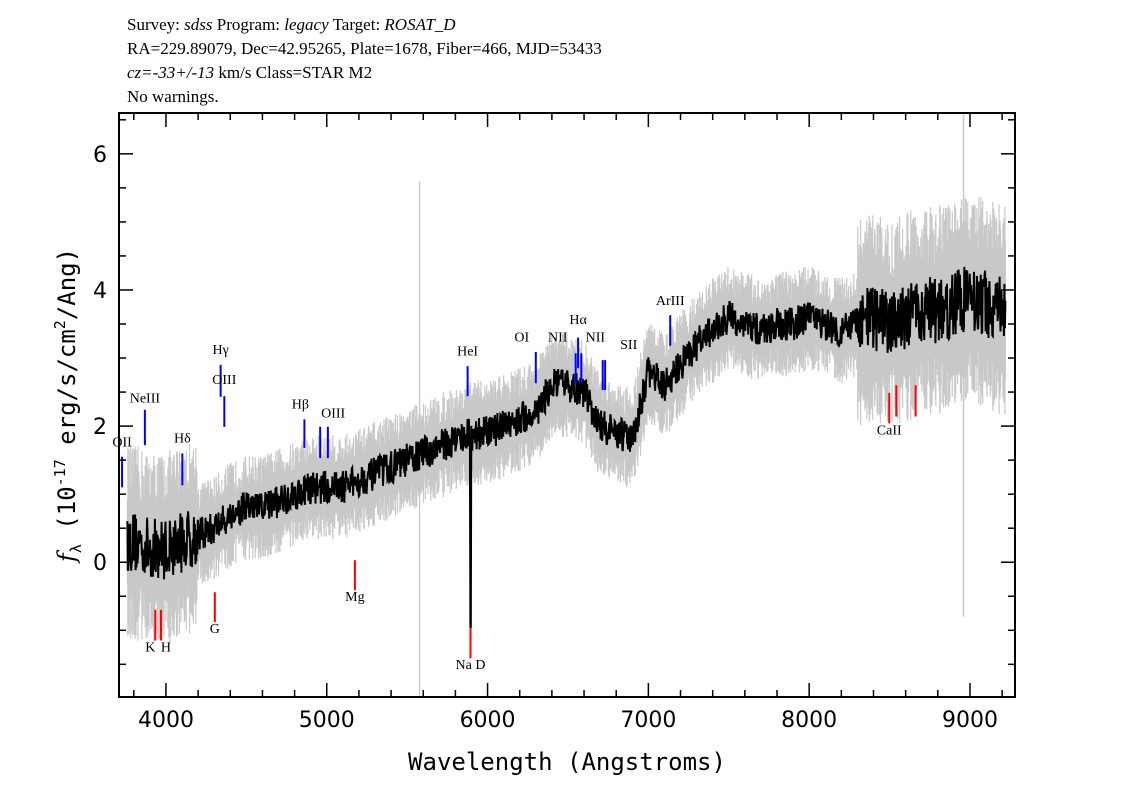 The width and height of the screenshot is (1134, 810). What do you see at coordinates (173, 96) in the screenshot?
I see `warnings-text: No warnings.` at bounding box center [173, 96].